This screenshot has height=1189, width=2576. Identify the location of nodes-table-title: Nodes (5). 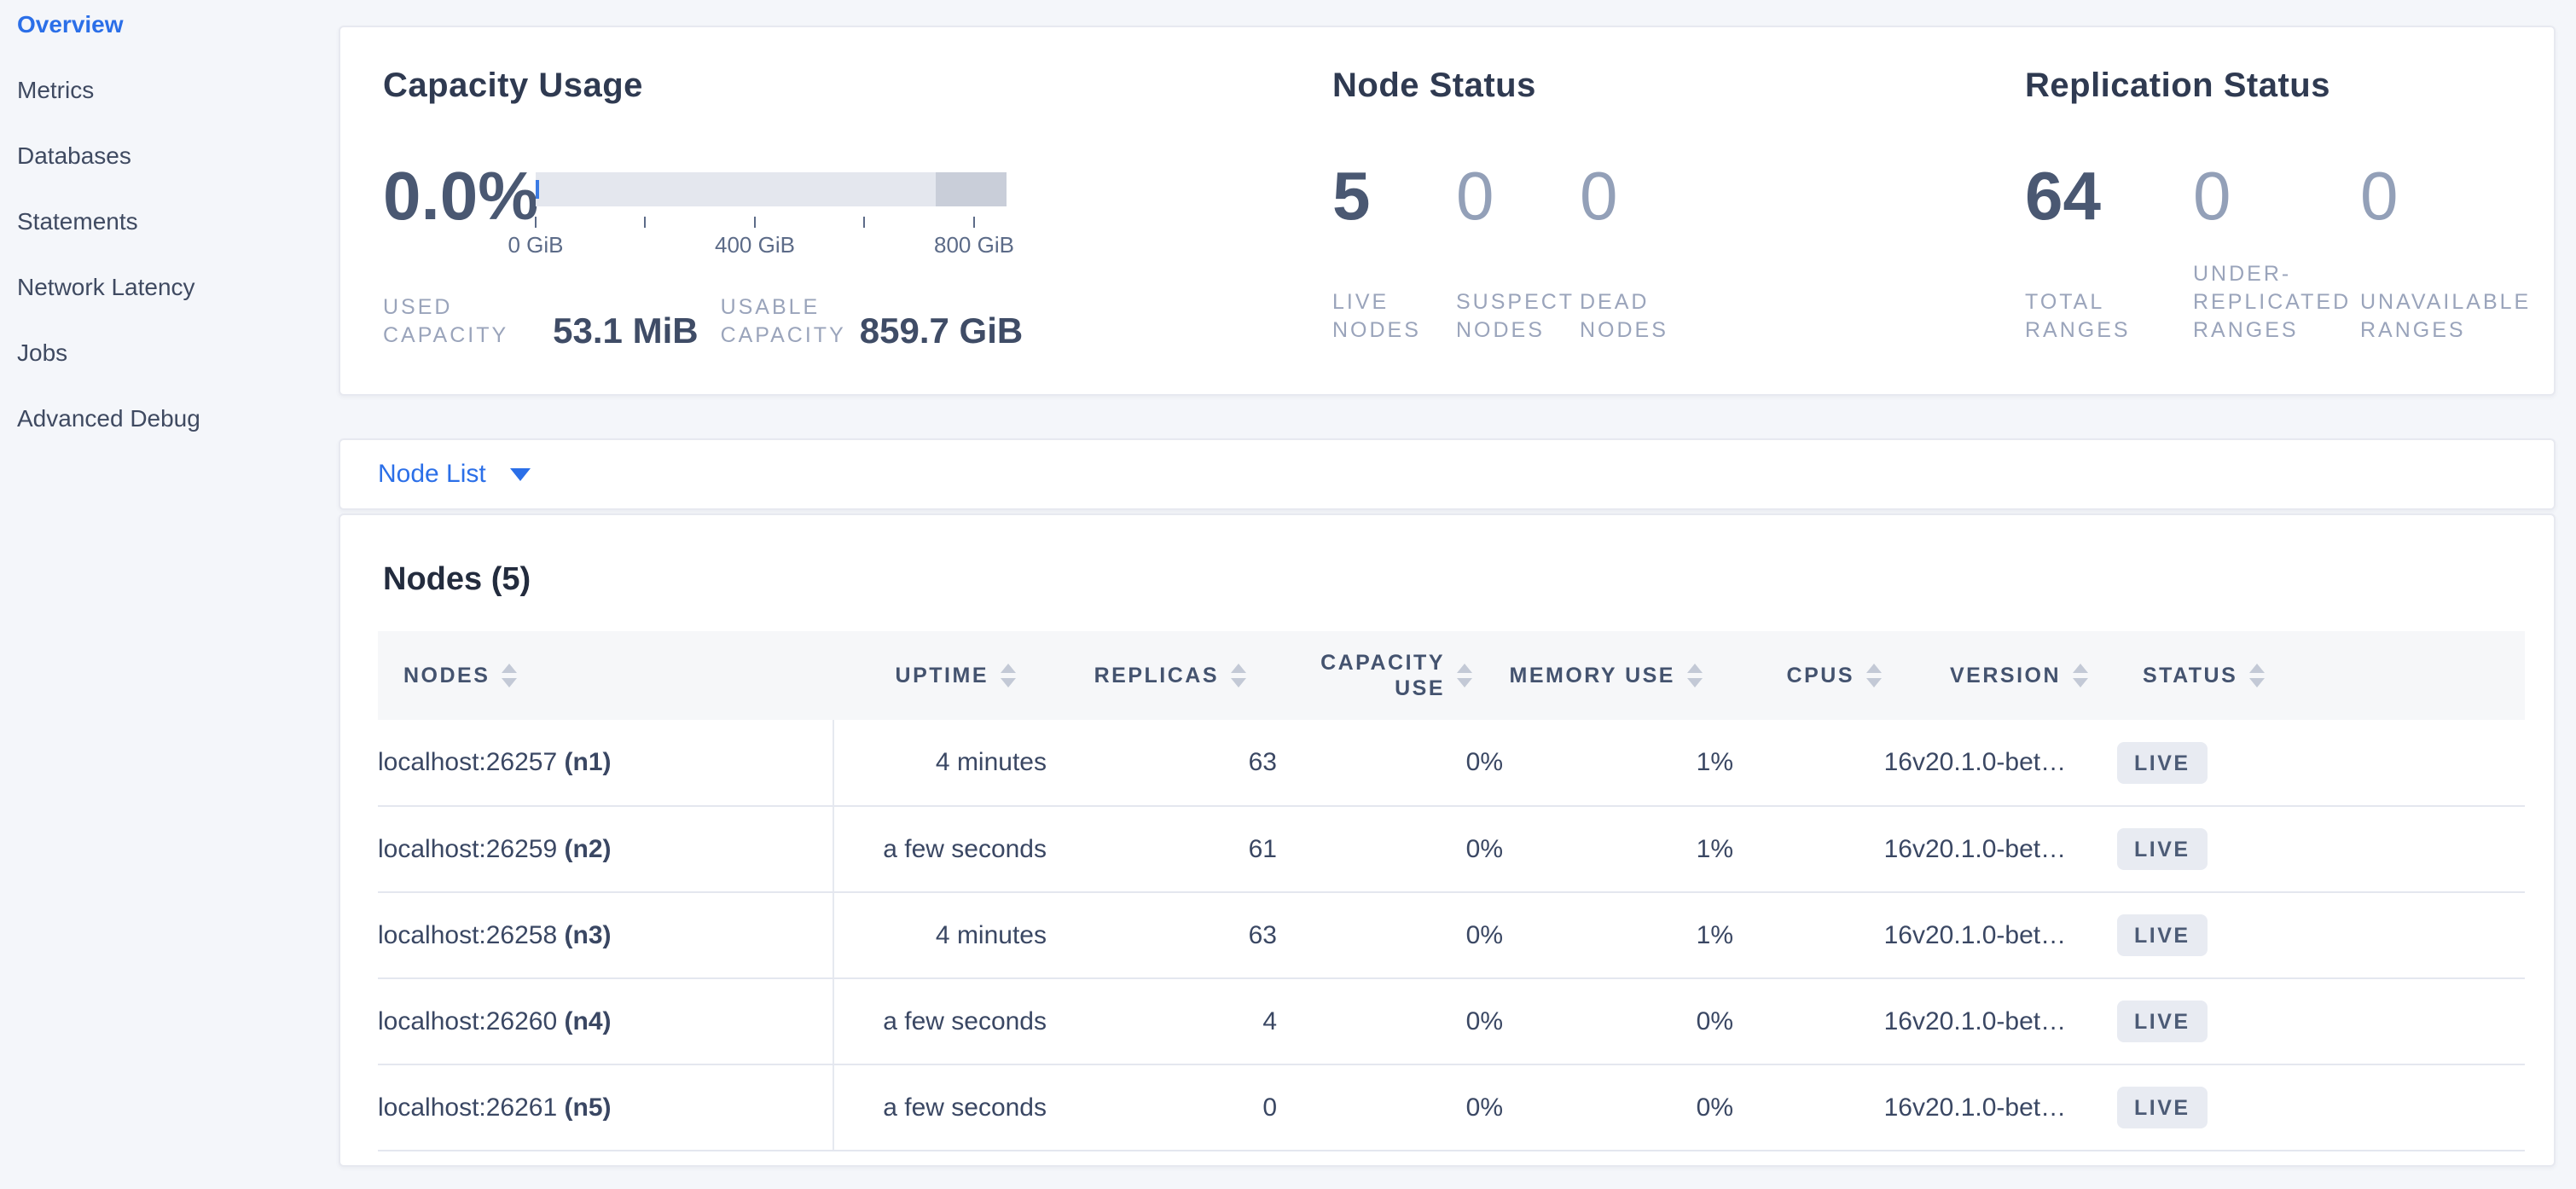
(457, 579).